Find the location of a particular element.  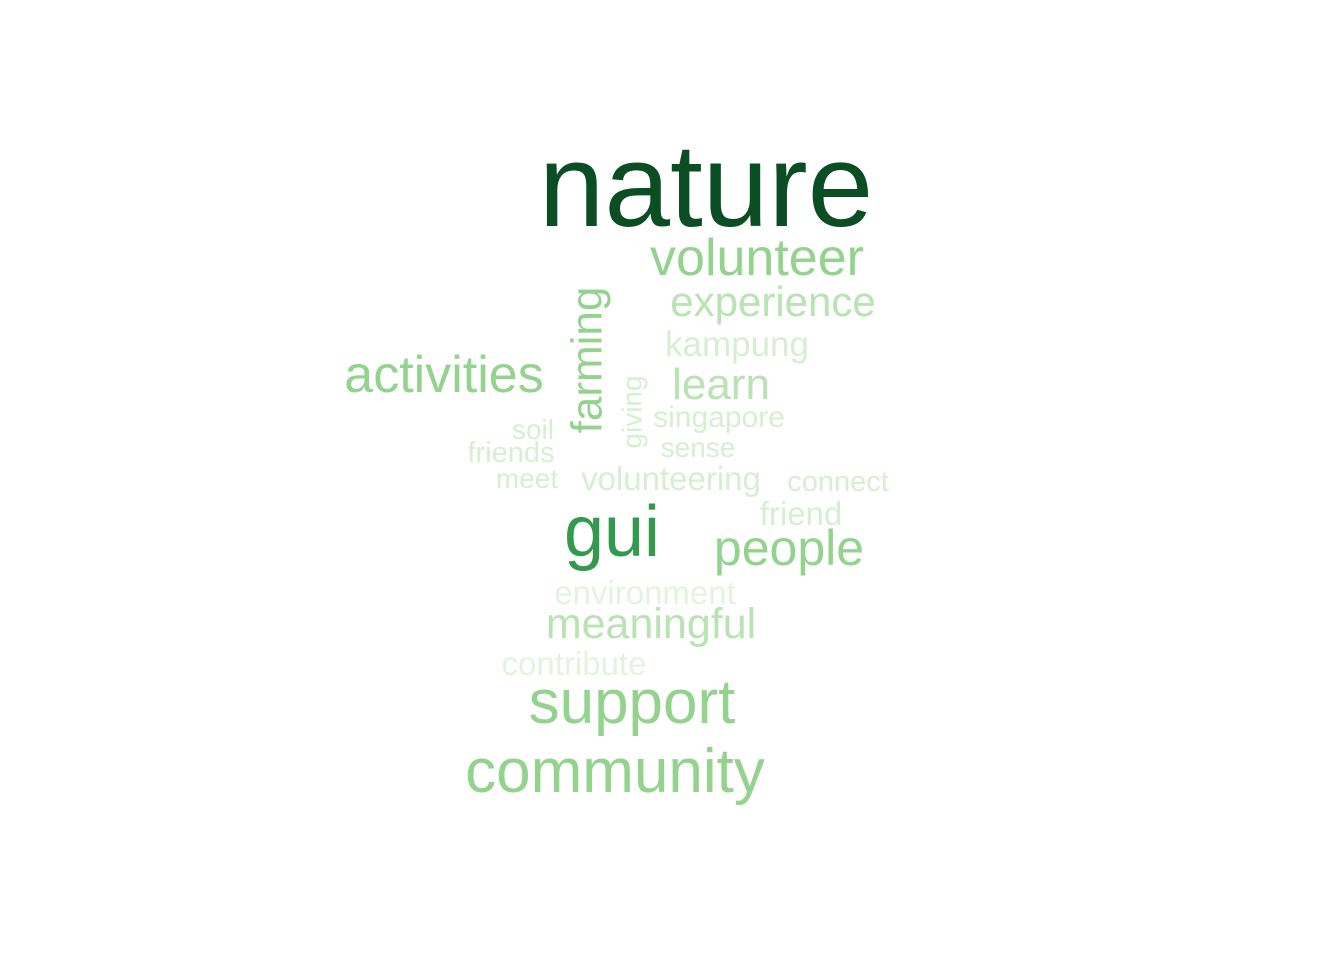

word-contribute: contribute is located at coordinates (574, 663).